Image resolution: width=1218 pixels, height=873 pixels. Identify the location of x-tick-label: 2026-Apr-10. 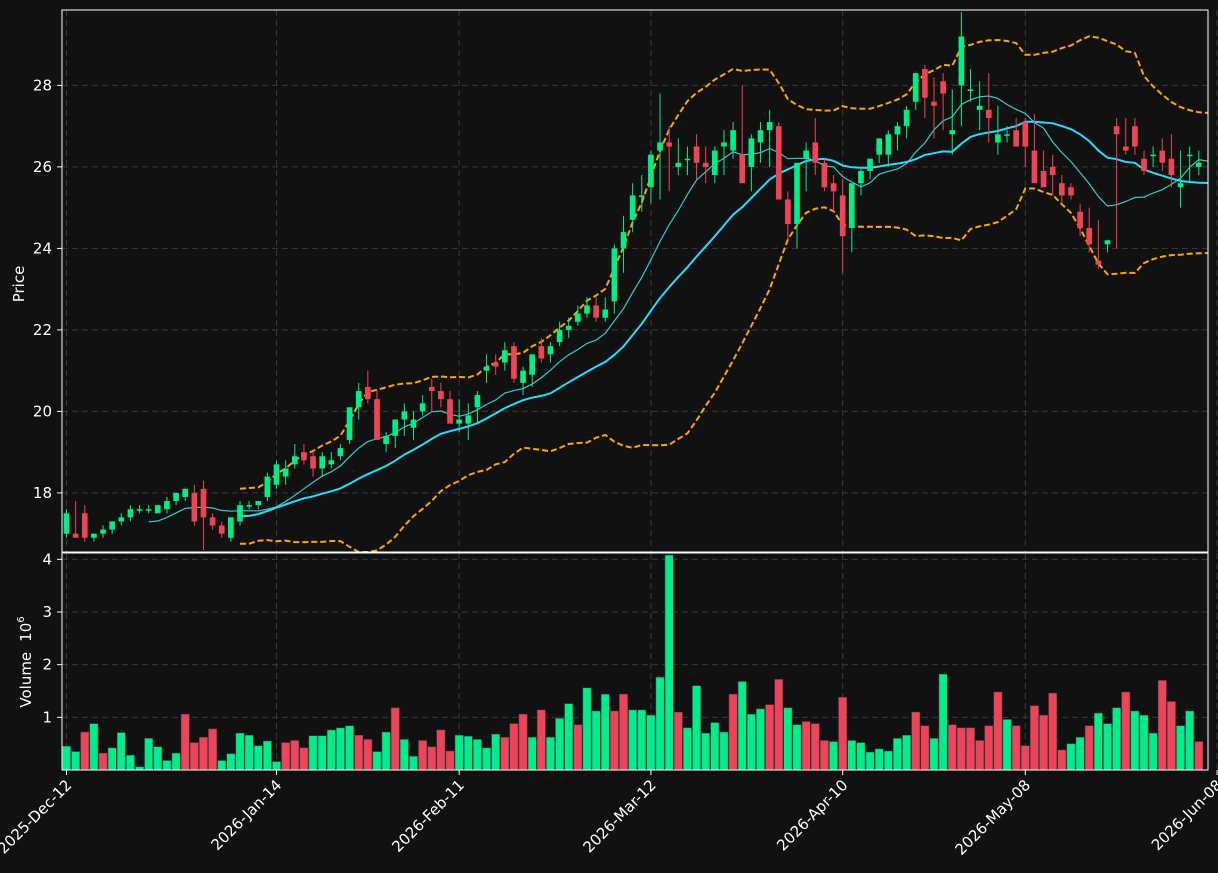
(812, 815).